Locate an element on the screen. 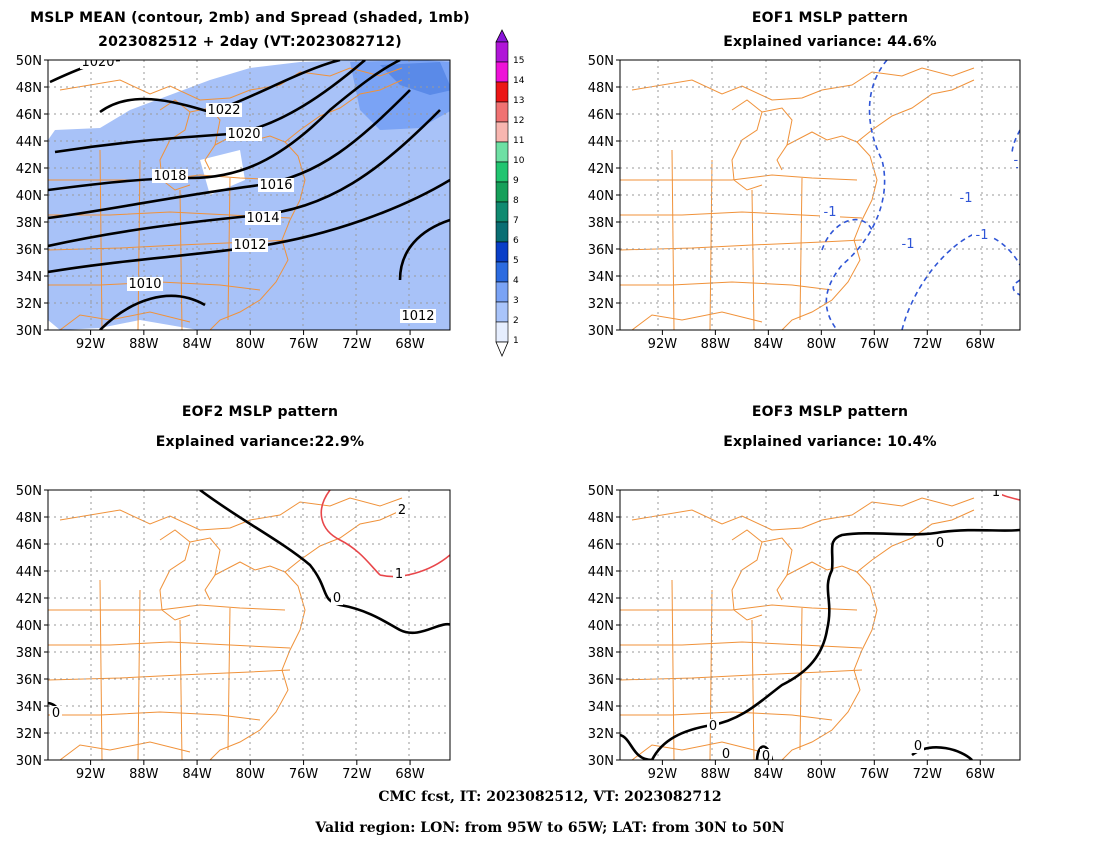 This screenshot has width=1100, height=850. panel2-lon-label: 76W is located at coordinates (875, 344).